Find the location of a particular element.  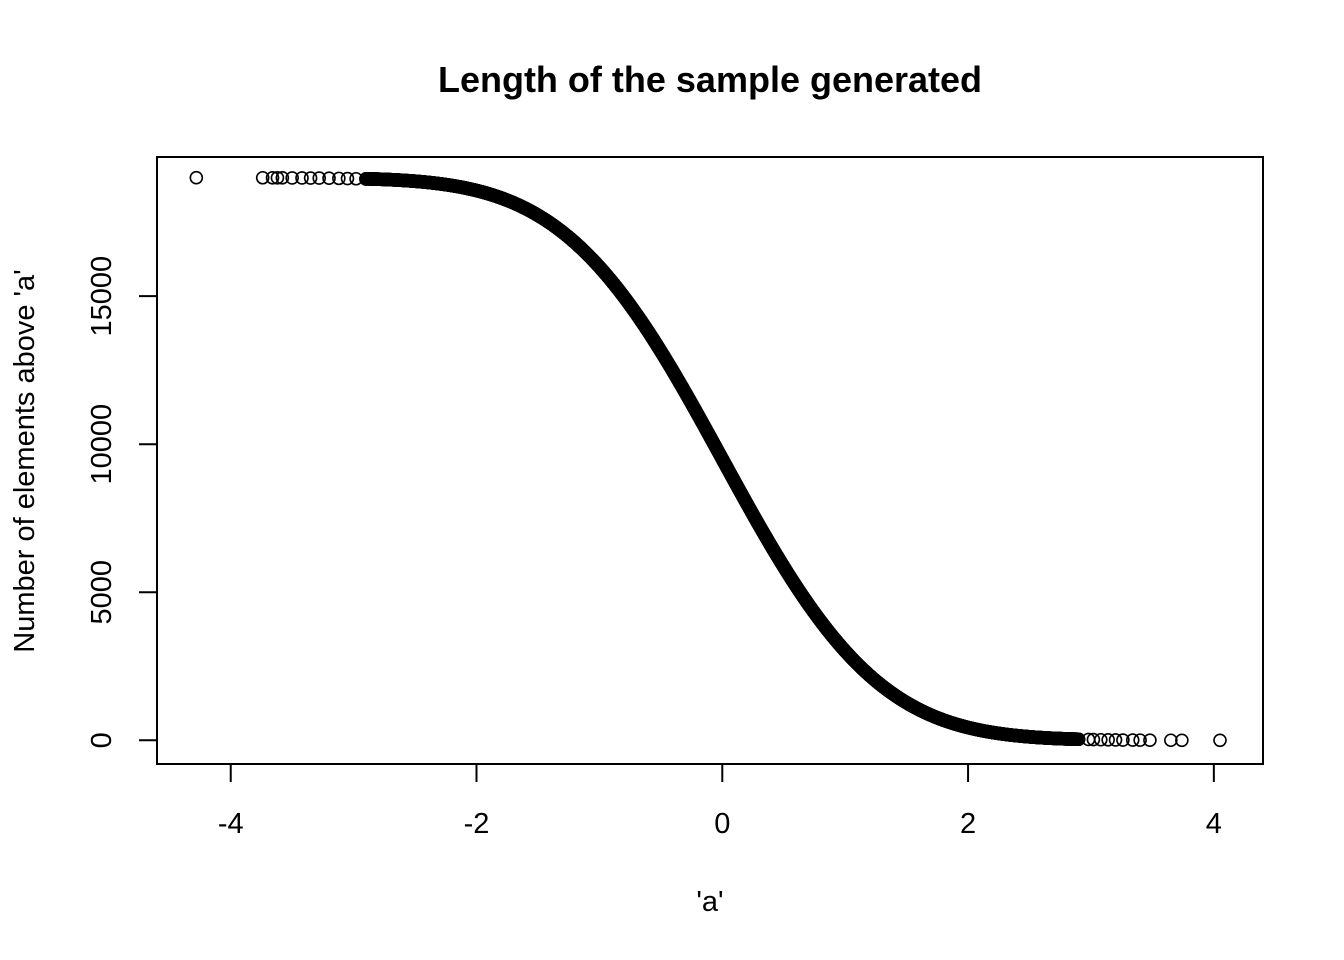

x-tick-label: 2 is located at coordinates (968, 824).